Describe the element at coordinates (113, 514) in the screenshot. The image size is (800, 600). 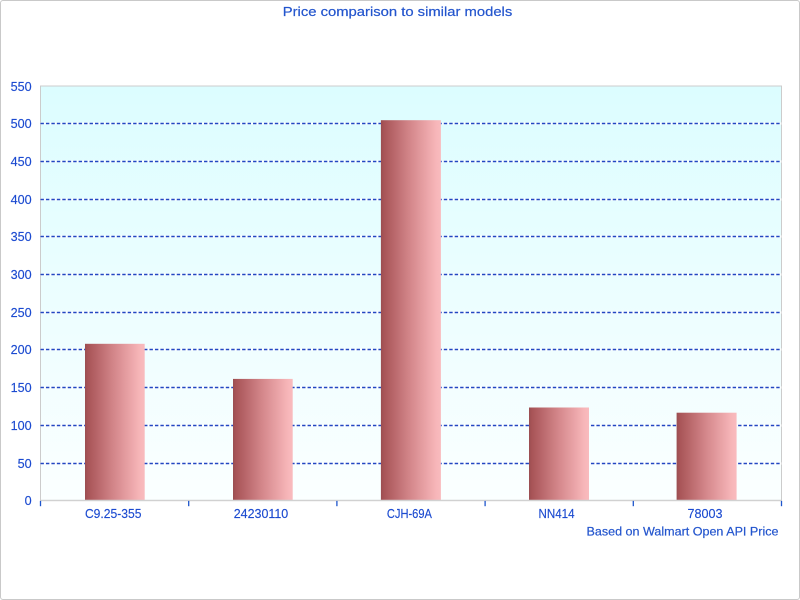
I see `svg-text: C9.25-355` at that location.